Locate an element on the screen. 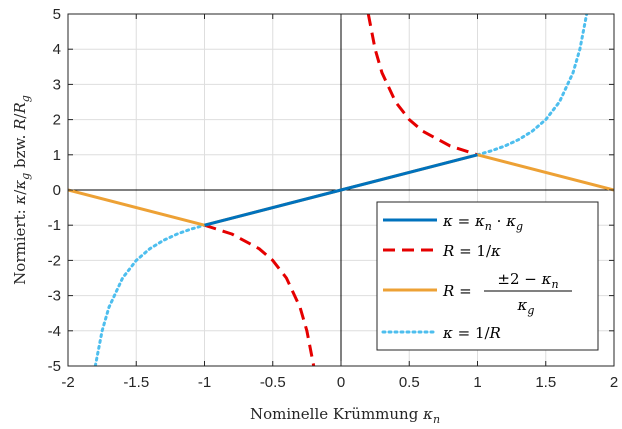 The image size is (622, 429). legend-linear-num-text: ±2 − is located at coordinates (519, 279).